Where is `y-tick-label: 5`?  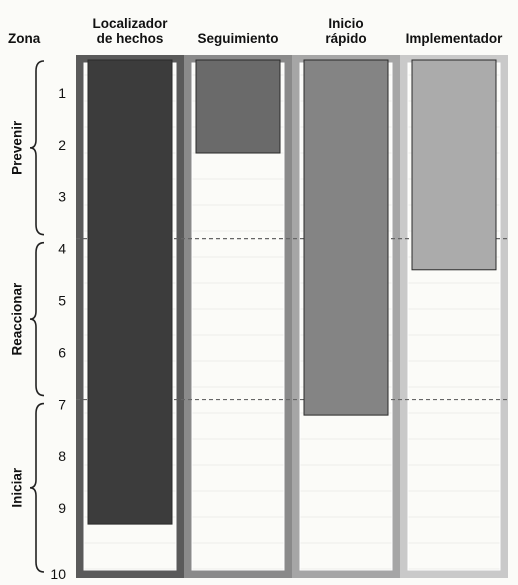 y-tick-label: 5 is located at coordinates (62, 301).